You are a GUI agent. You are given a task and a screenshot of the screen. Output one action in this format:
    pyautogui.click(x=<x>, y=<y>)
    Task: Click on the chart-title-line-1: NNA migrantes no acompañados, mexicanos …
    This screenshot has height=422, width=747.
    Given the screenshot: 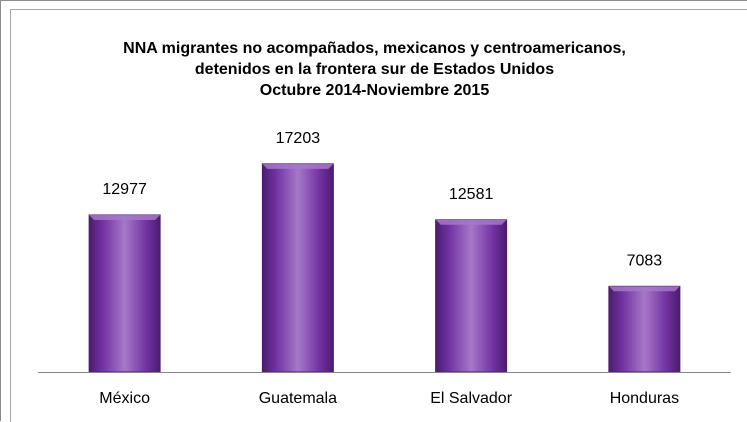 What is the action you would take?
    pyautogui.click(x=374, y=48)
    